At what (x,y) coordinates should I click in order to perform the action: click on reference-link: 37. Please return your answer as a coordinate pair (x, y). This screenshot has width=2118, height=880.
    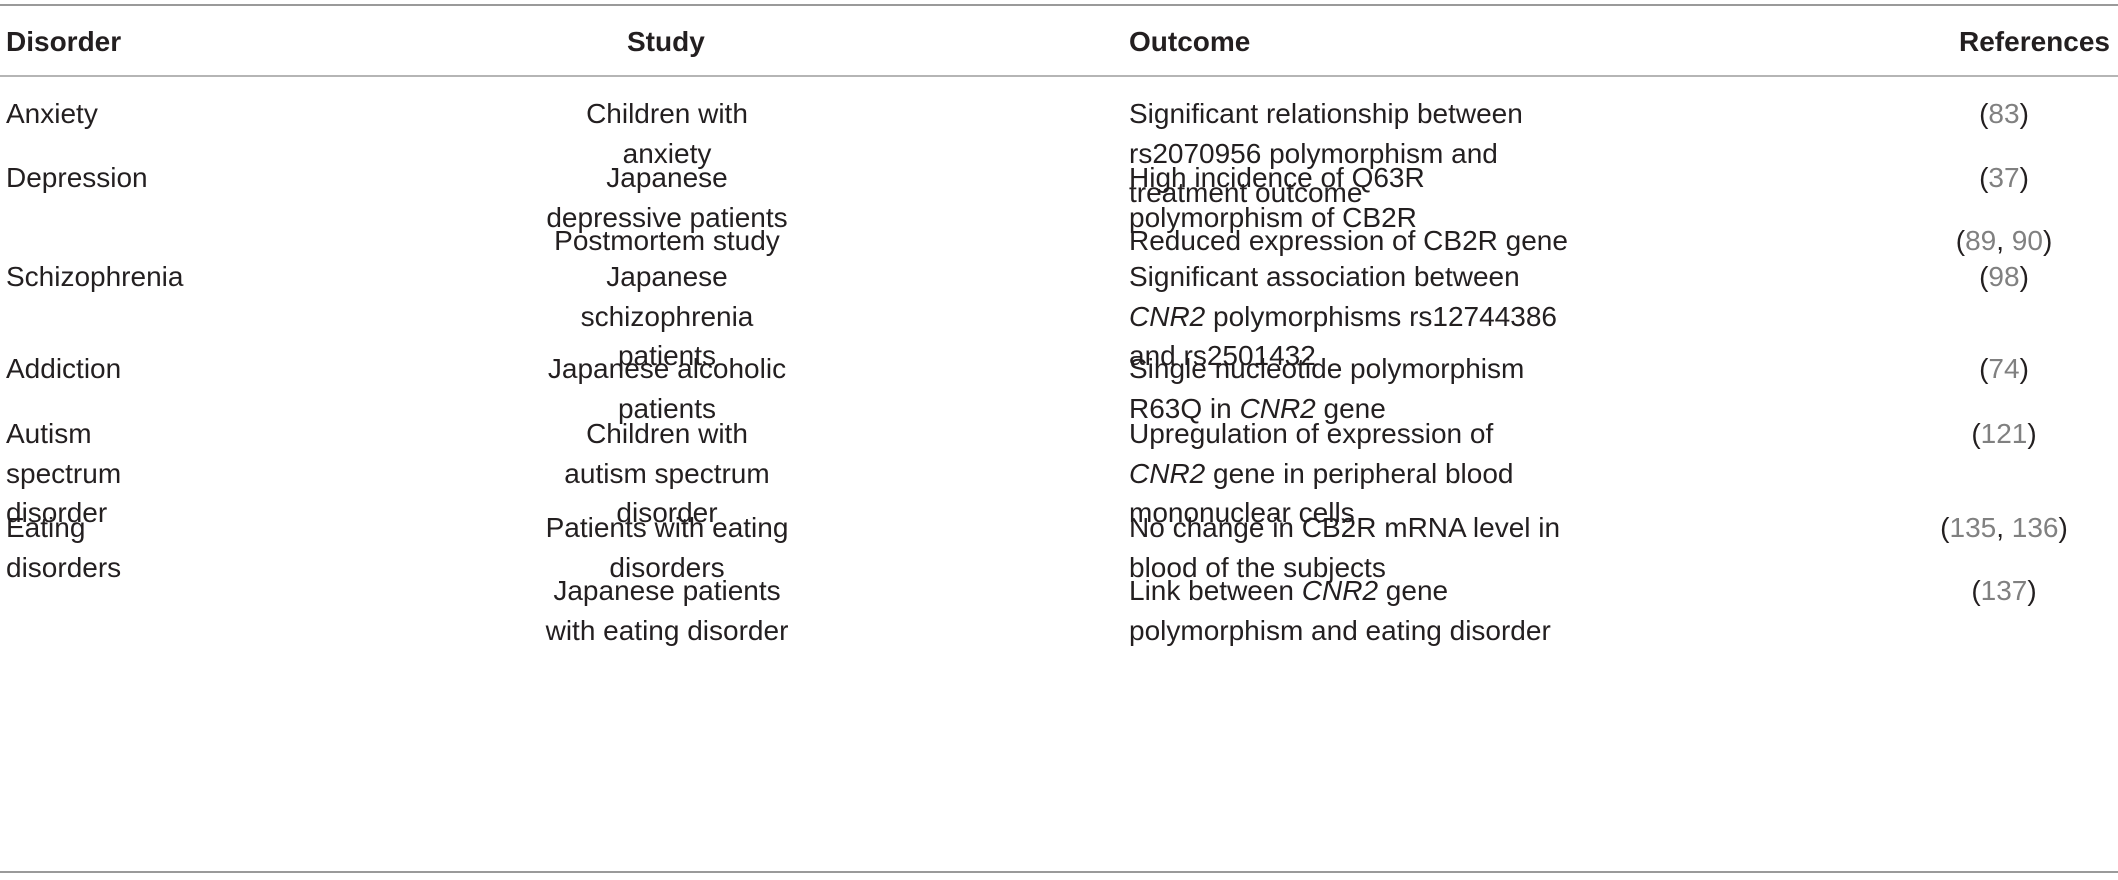
    Looking at the image, I should click on (2004, 177).